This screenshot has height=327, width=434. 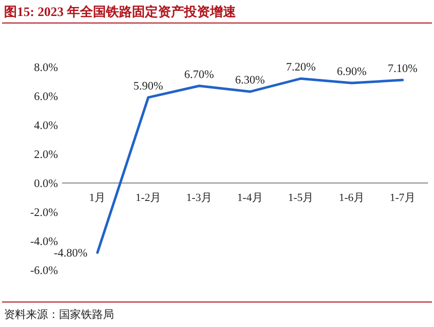 What do you see at coordinates (46, 68) in the screenshot?
I see `y-tick-label: 8.0%` at bounding box center [46, 68].